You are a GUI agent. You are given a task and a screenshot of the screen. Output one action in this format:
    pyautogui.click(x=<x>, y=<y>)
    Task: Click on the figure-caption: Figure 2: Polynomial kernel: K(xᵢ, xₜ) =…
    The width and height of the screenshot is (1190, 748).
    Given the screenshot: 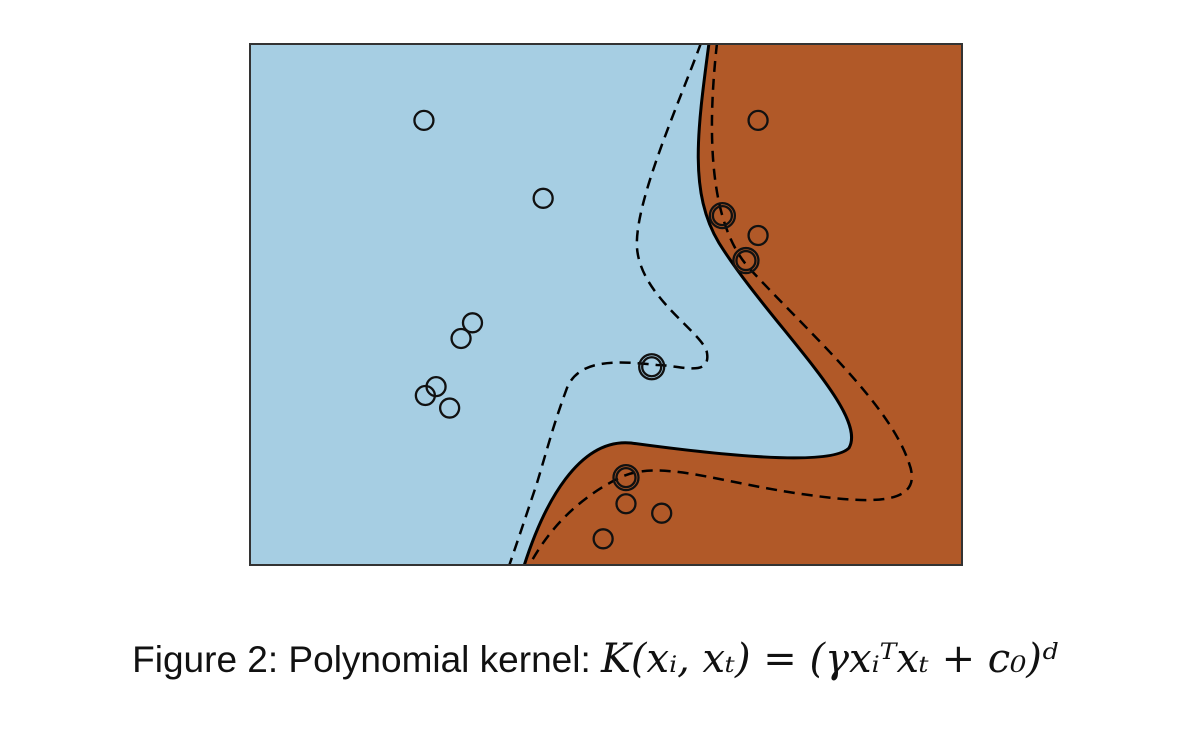 What is the action you would take?
    pyautogui.click(x=595, y=659)
    